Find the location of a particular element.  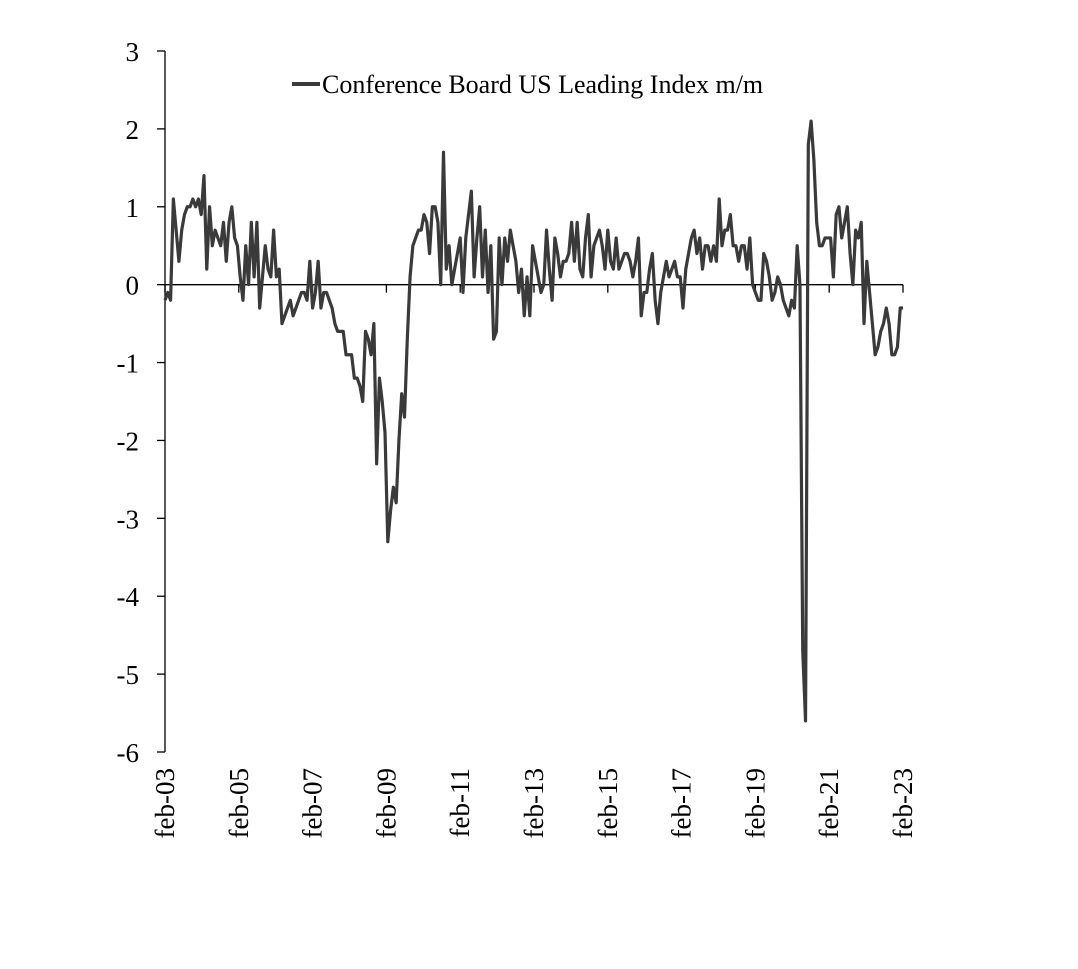

x-tick-label: feb-09 is located at coordinates (386, 803).